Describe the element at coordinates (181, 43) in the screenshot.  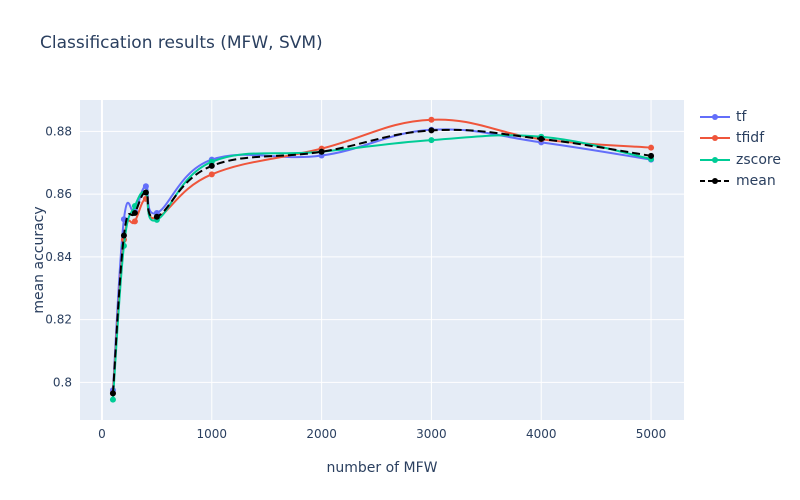
I see `chart-title: Classification results (MFW, SVM)` at that location.